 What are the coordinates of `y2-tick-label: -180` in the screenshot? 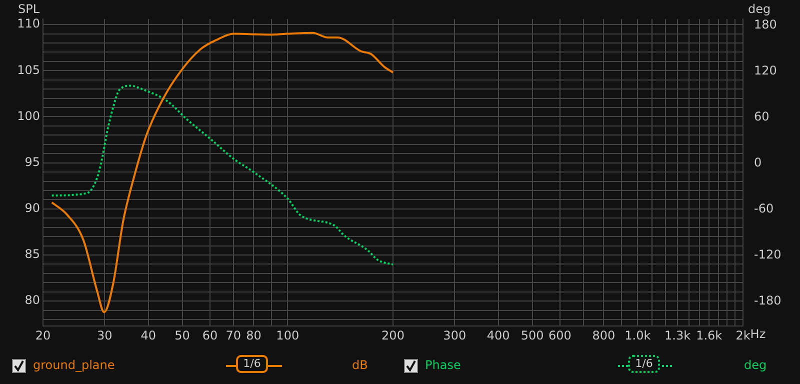 It's located at (768, 301).